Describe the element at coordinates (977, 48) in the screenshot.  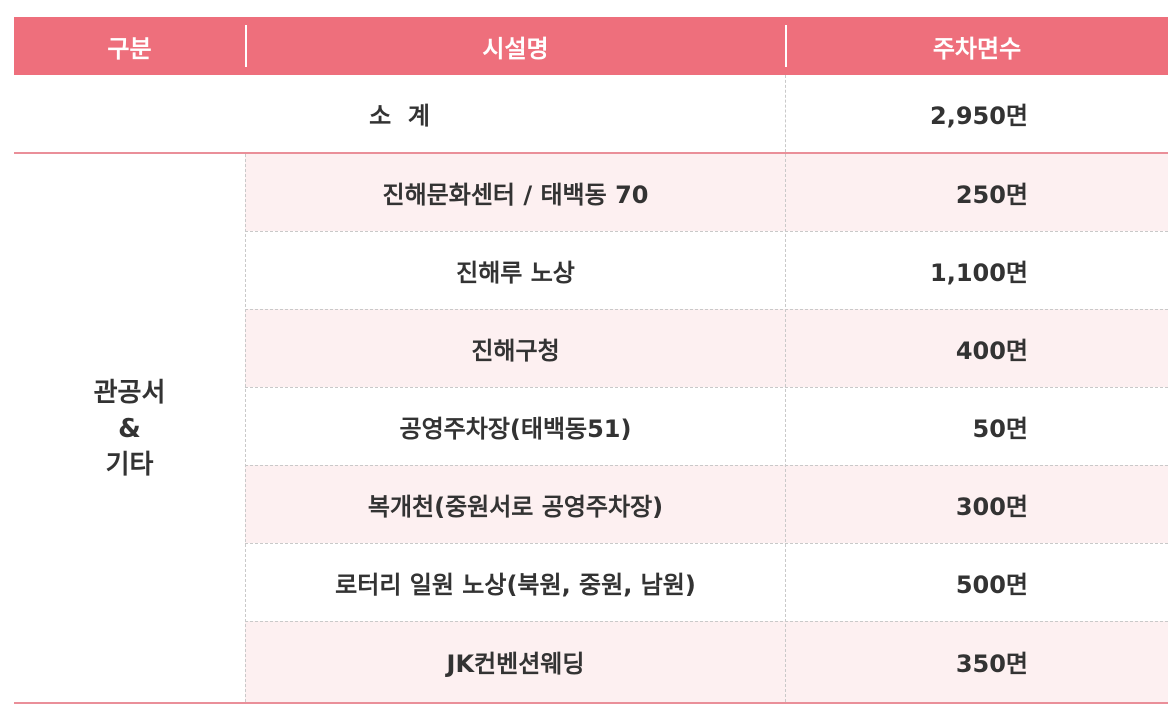
I see `header-spaces: 주차면수` at that location.